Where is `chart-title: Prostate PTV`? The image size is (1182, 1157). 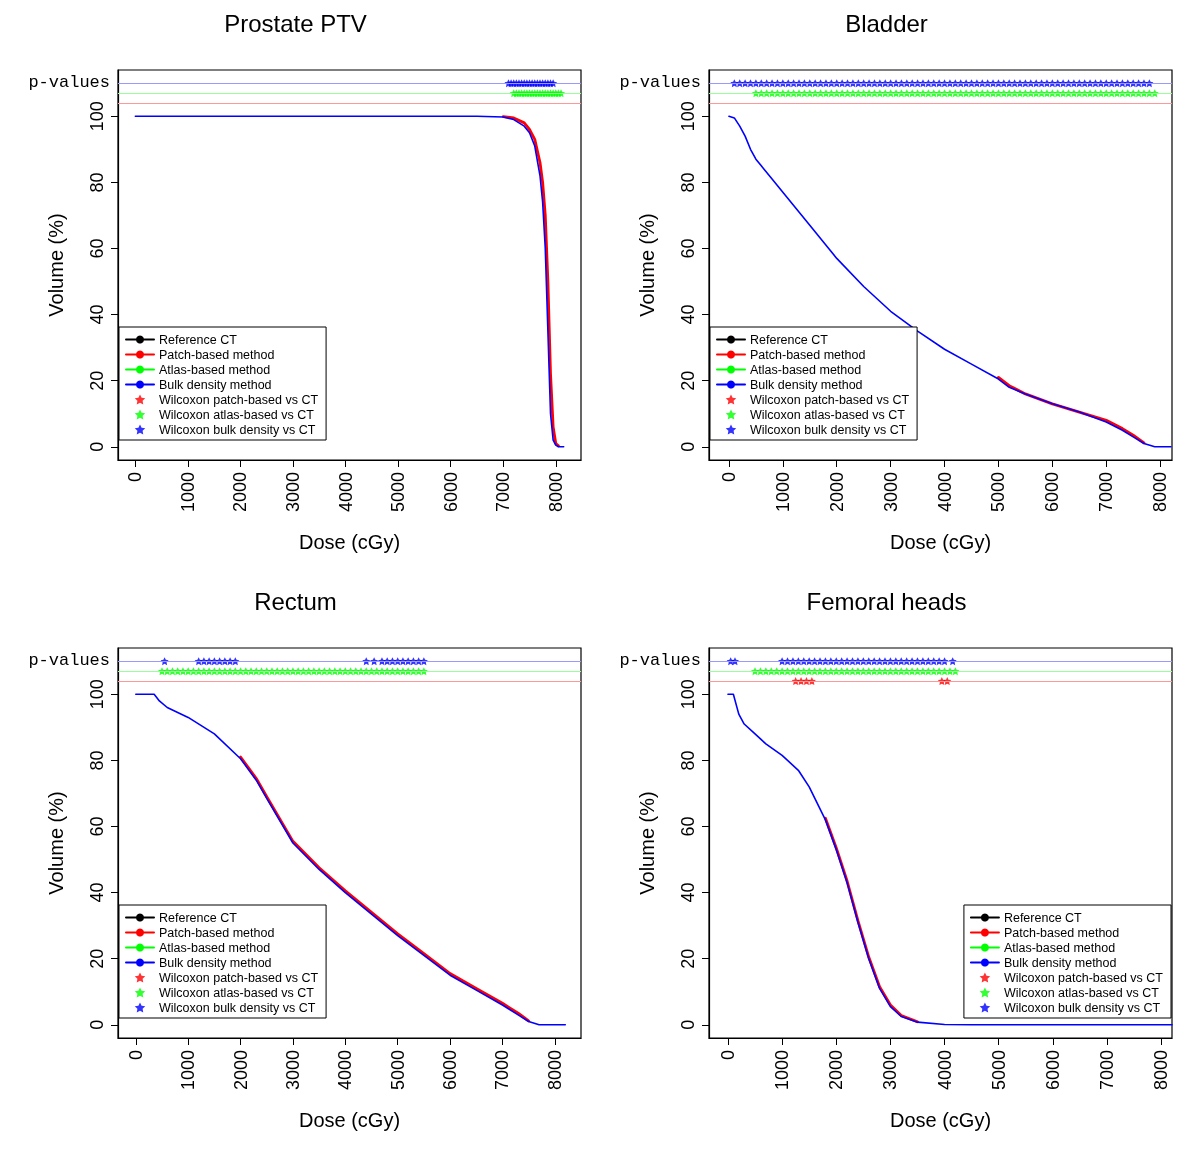 chart-title: Prostate PTV is located at coordinates (295, 23).